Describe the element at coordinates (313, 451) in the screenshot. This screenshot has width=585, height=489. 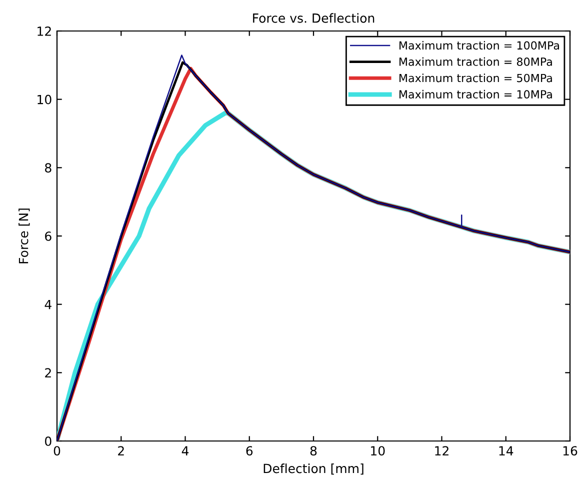
I see `x-tick-label: 8` at that location.